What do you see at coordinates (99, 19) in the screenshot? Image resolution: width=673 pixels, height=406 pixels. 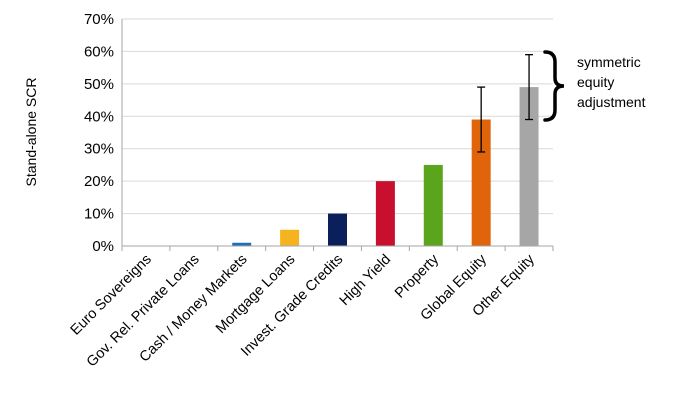 I see `y-tick-label: 70%` at bounding box center [99, 19].